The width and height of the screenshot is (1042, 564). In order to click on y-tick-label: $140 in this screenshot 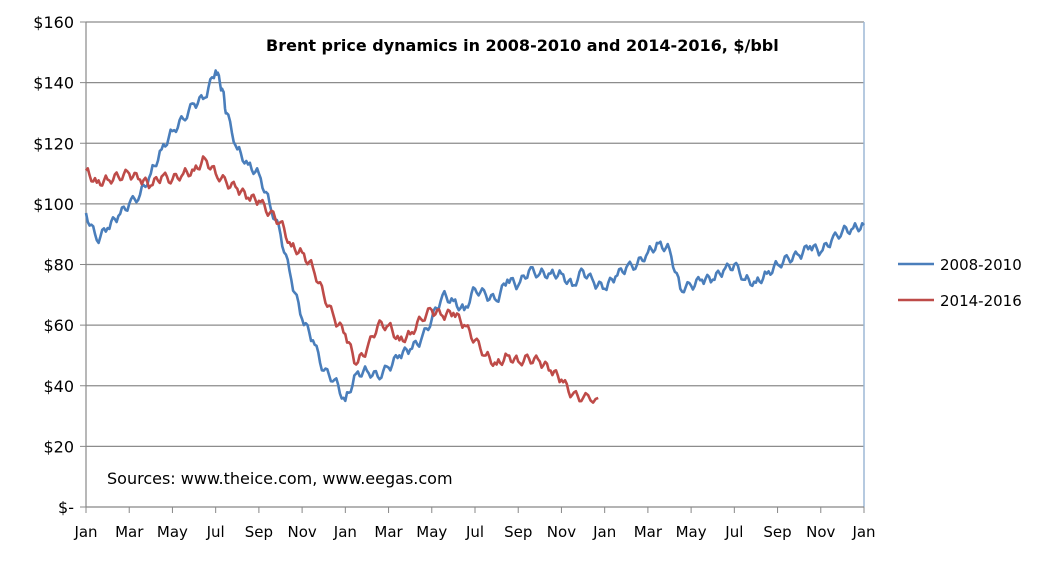, I will do `click(53, 83)`.